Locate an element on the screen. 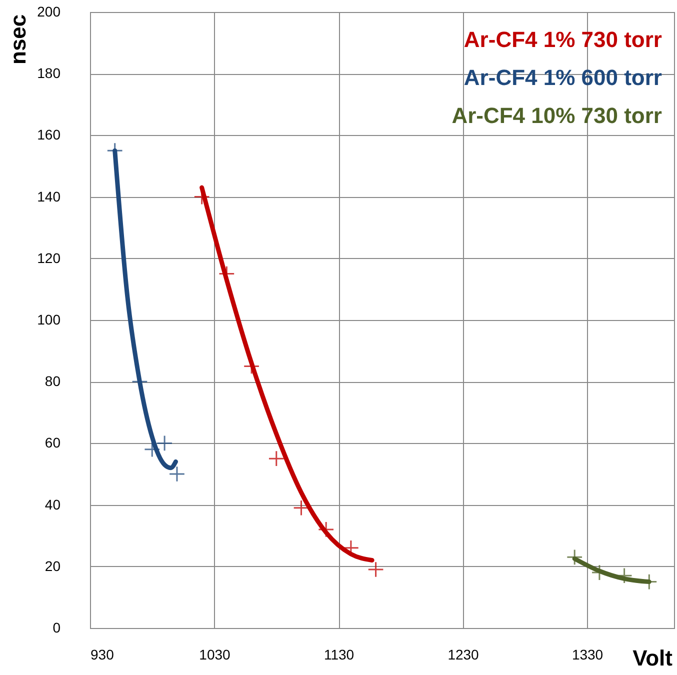  x-tick-label: 1230 is located at coordinates (464, 654).